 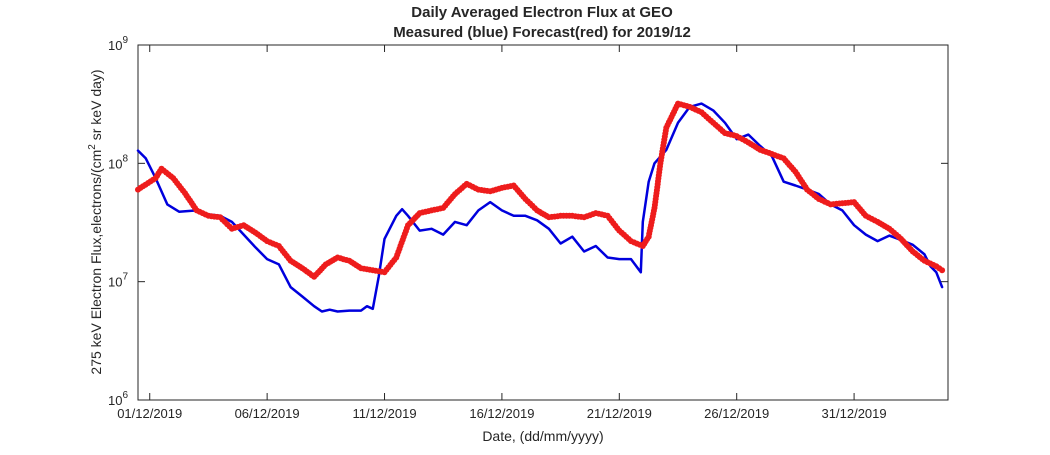 I want to click on y-tick-label: 10⁹, so click(x=118, y=44).